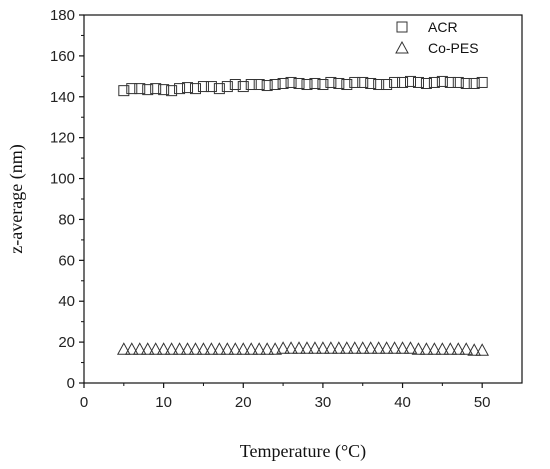 Image resolution: width=550 pixels, height=469 pixels. Describe the element at coordinates (437, 37) in the screenshot. I see `legend: ACR Co-PES` at that location.